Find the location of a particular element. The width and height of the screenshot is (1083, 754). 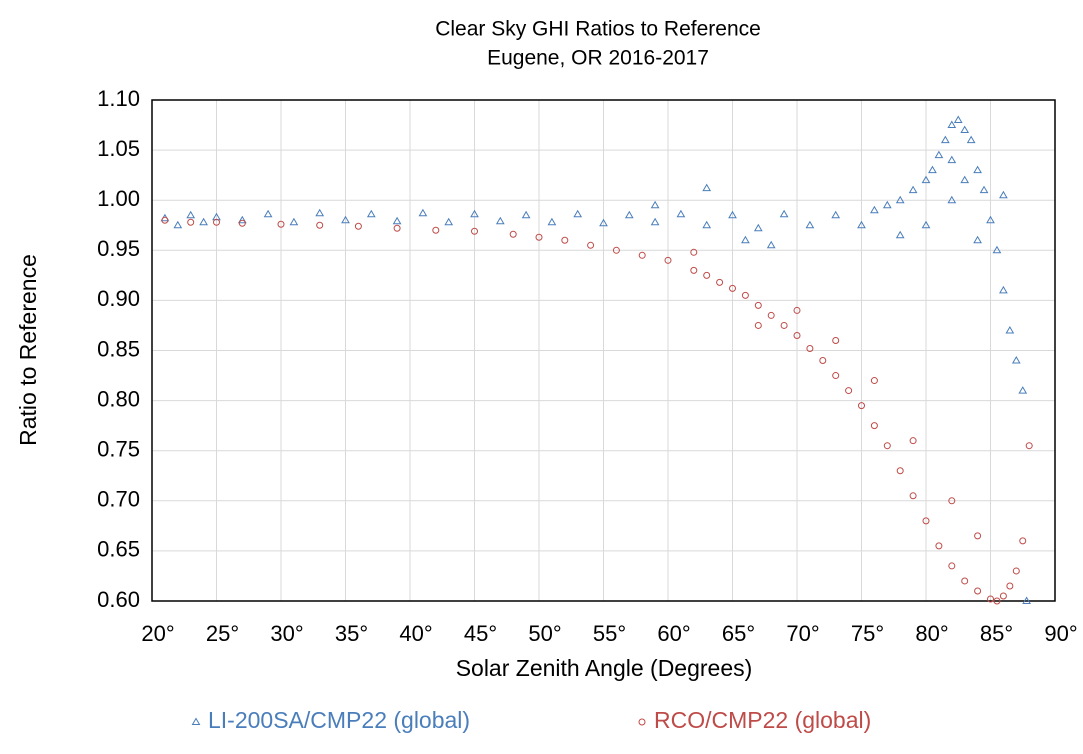

y-tick-label: 0.70 is located at coordinates (118, 499).